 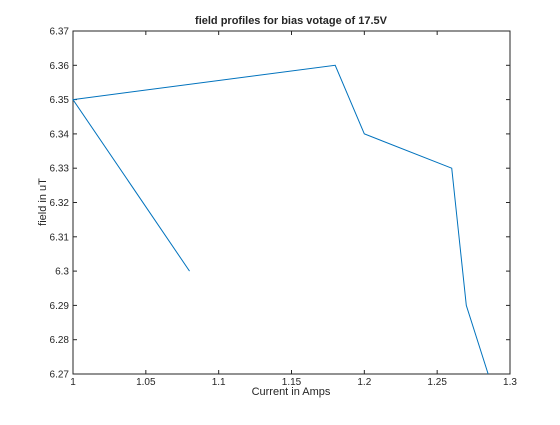 I want to click on x-tick-label: 1.1, so click(x=219, y=382).